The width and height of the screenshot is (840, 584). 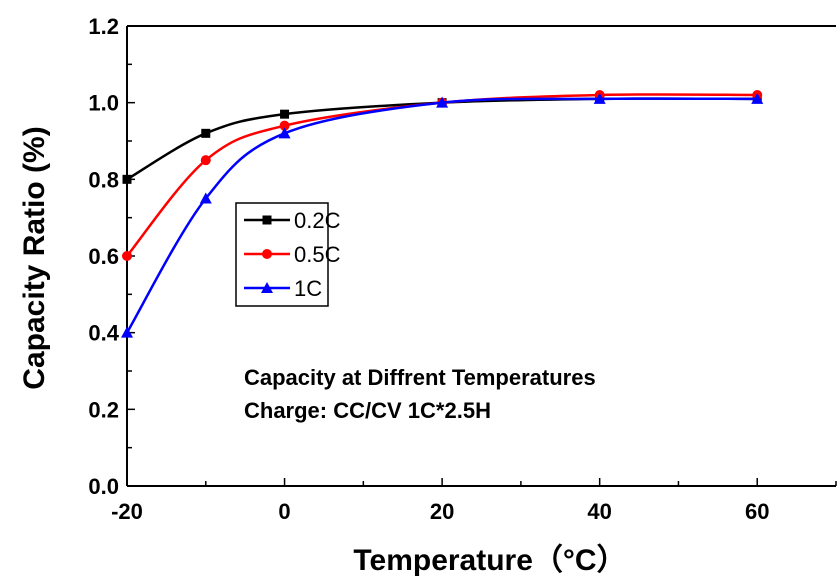 I want to click on legend-entry: 0.2C, so click(x=292, y=220).